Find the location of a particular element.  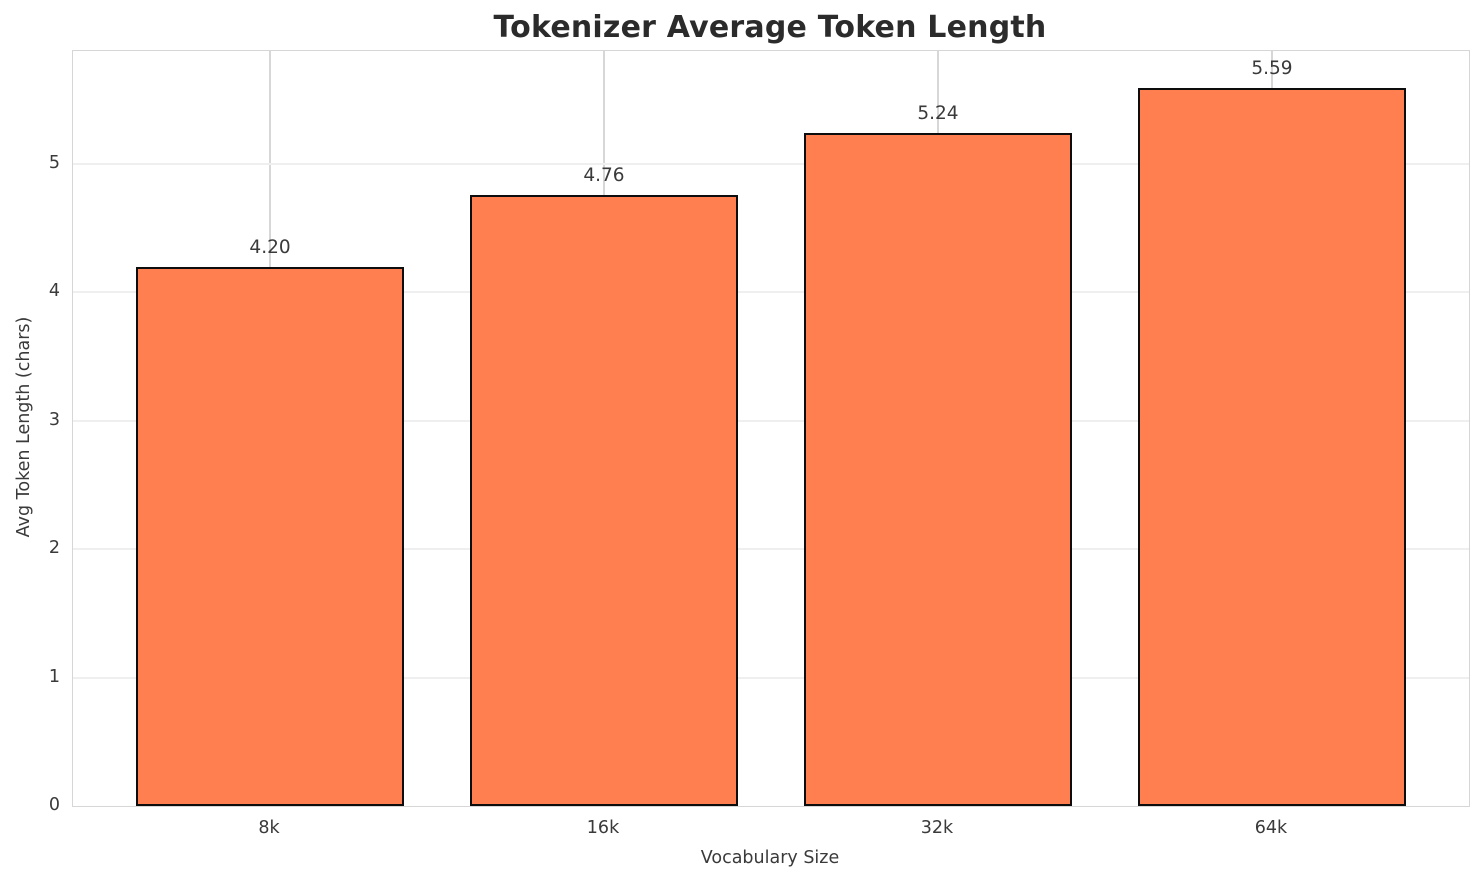

bar-value-label: 5.24 is located at coordinates (938, 114).